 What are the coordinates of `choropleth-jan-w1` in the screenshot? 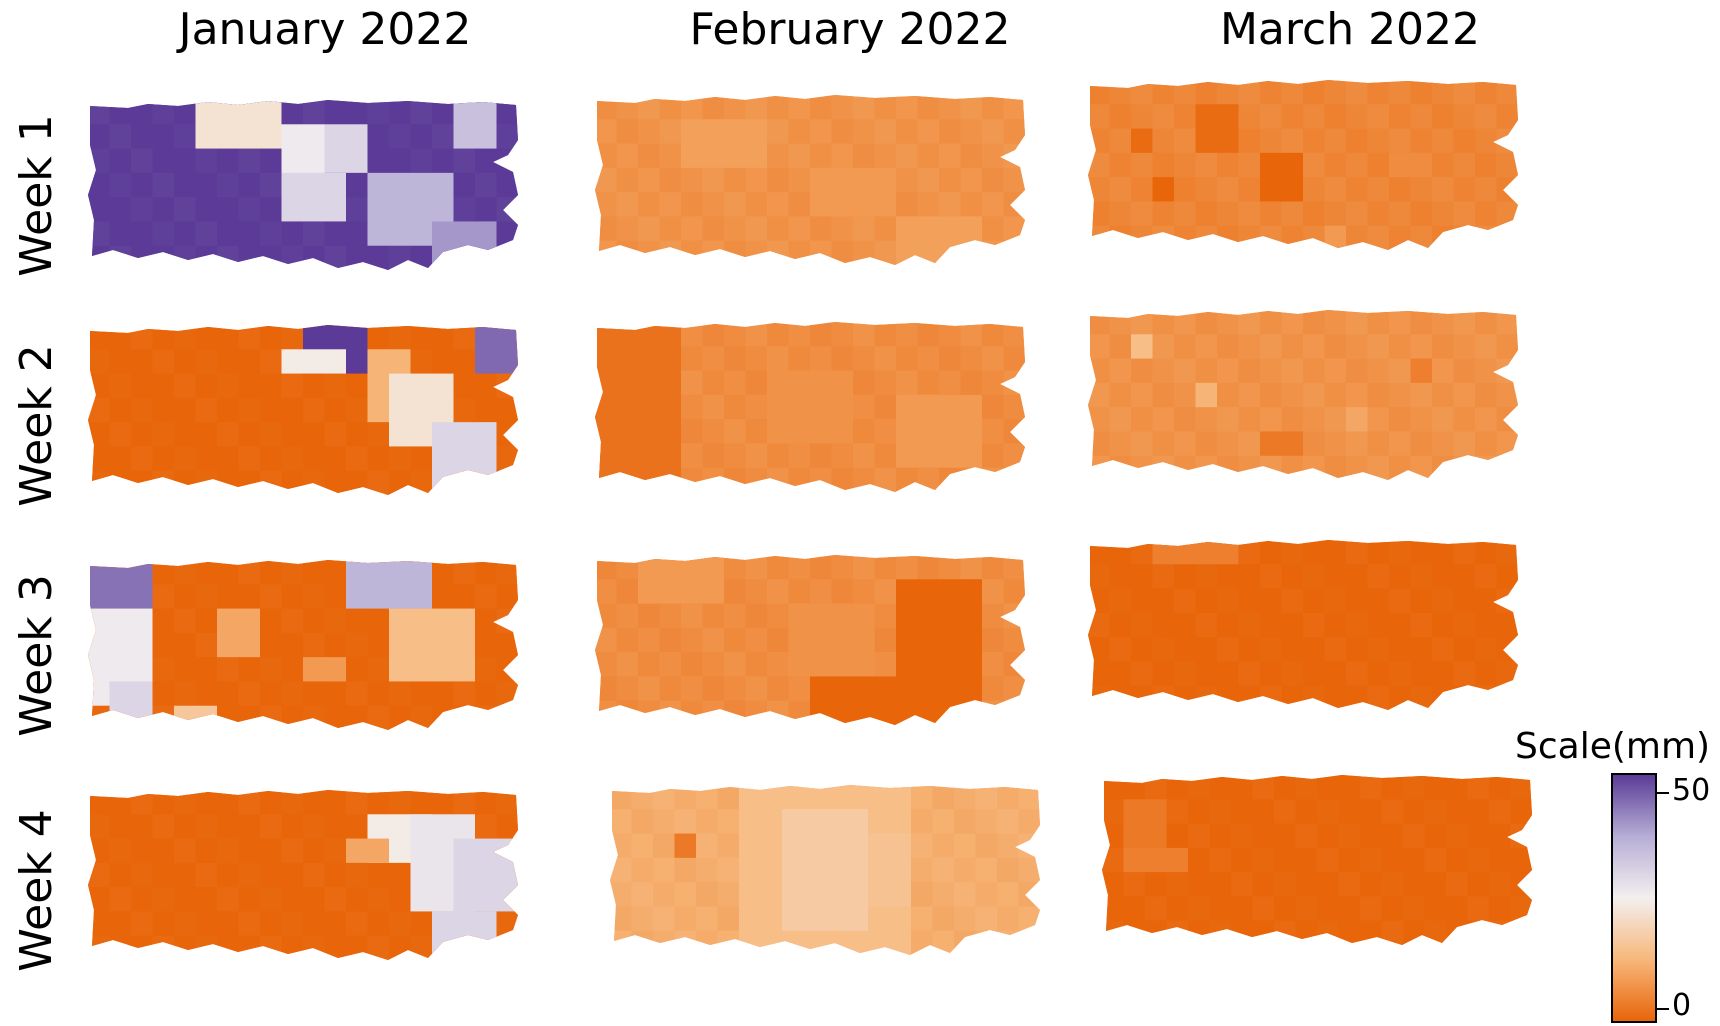 It's located at (303, 185).